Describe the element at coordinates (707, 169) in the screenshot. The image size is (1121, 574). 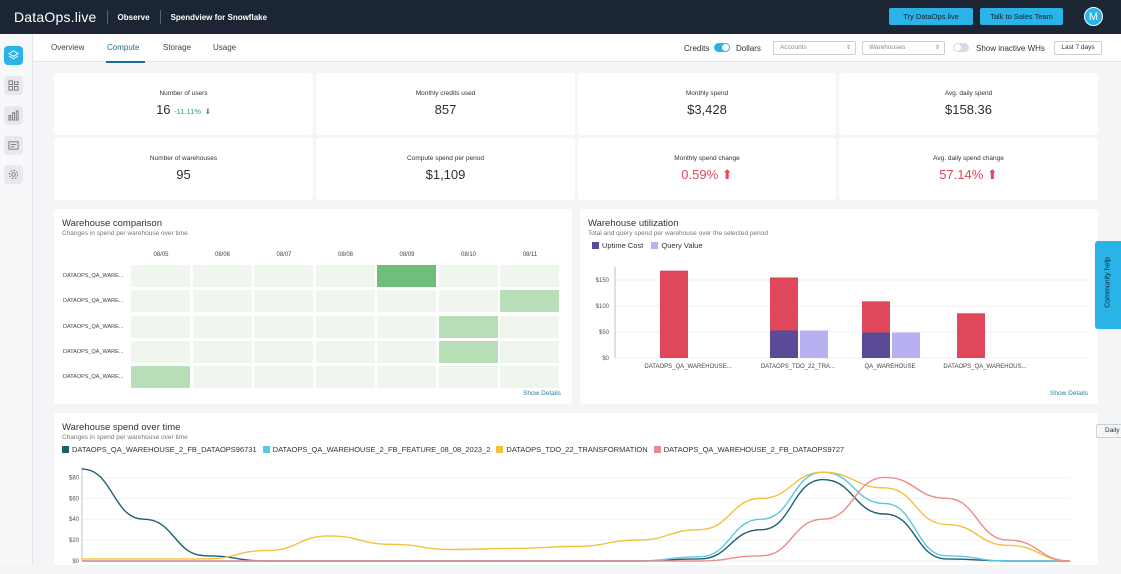
I see `kpi-card: Monthly spend change 0.59% ⬆` at that location.